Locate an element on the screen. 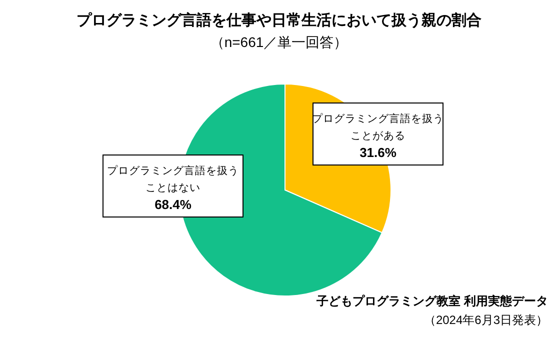  text: 子どもプログラミング教室 利用実態データ is located at coordinates (432, 301).